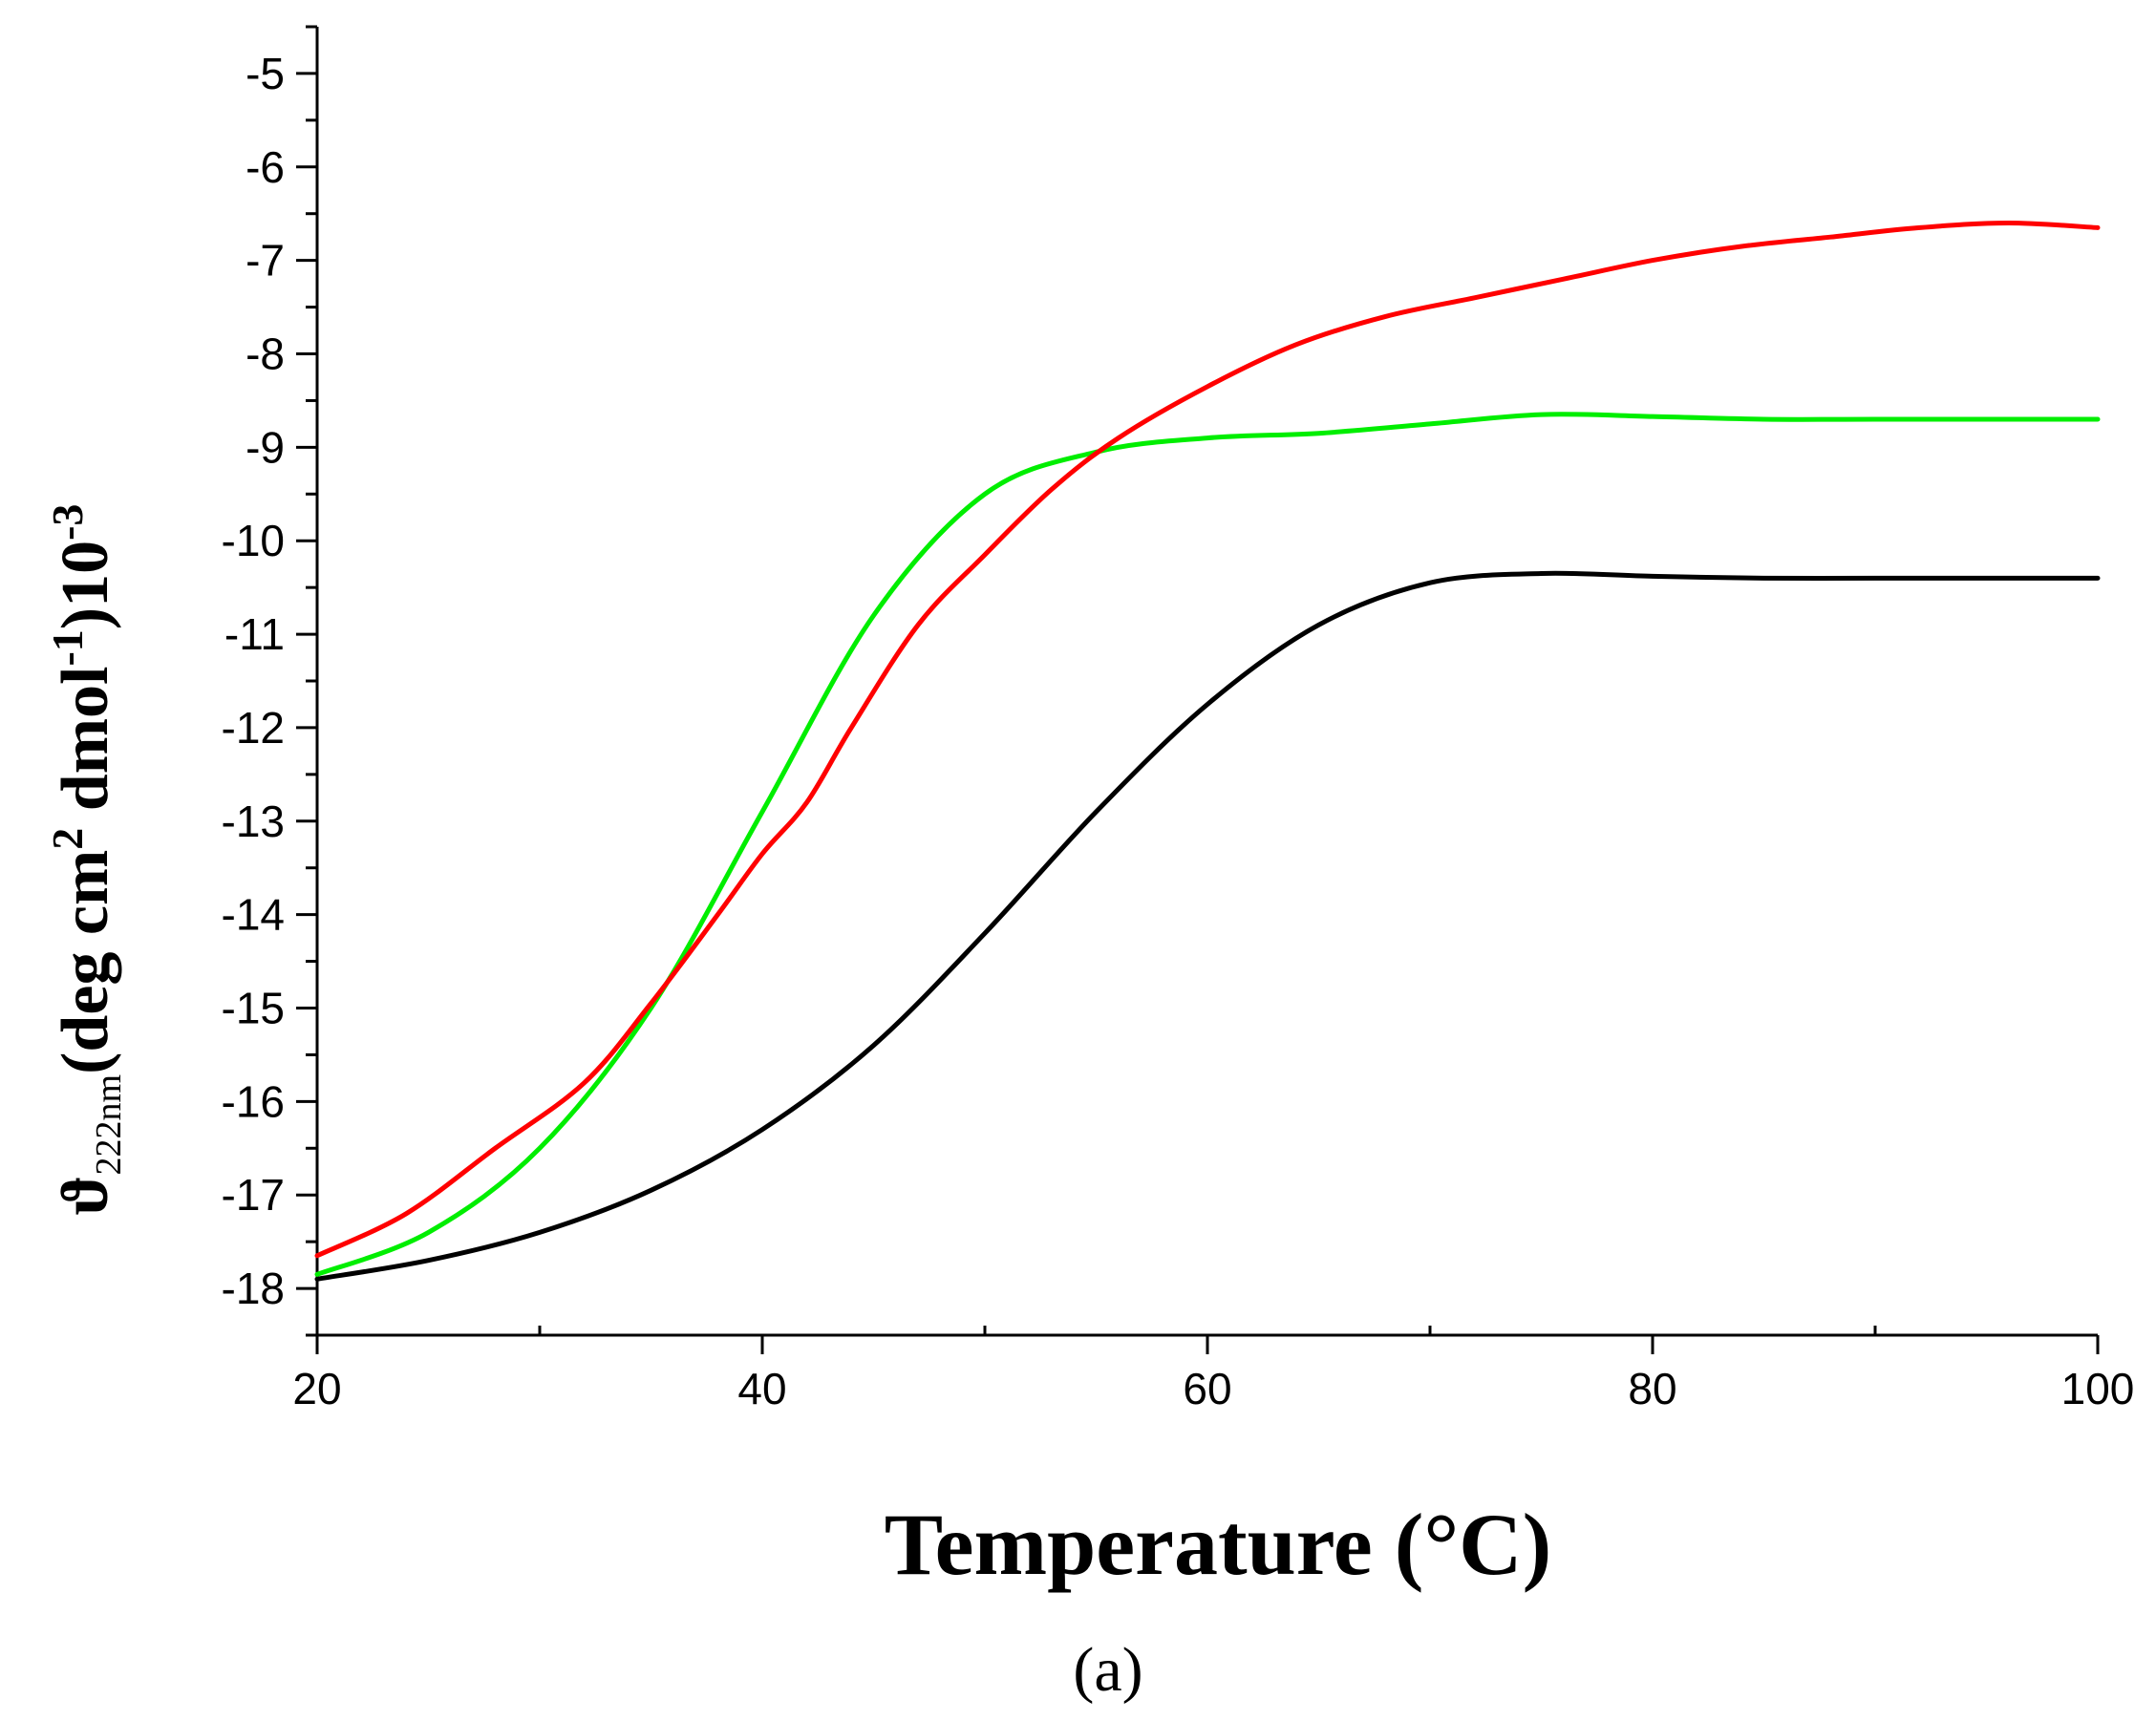 This screenshot has width=2156, height=1721. What do you see at coordinates (265, 73) in the screenshot?
I see `y-tick-label: -5` at bounding box center [265, 73].